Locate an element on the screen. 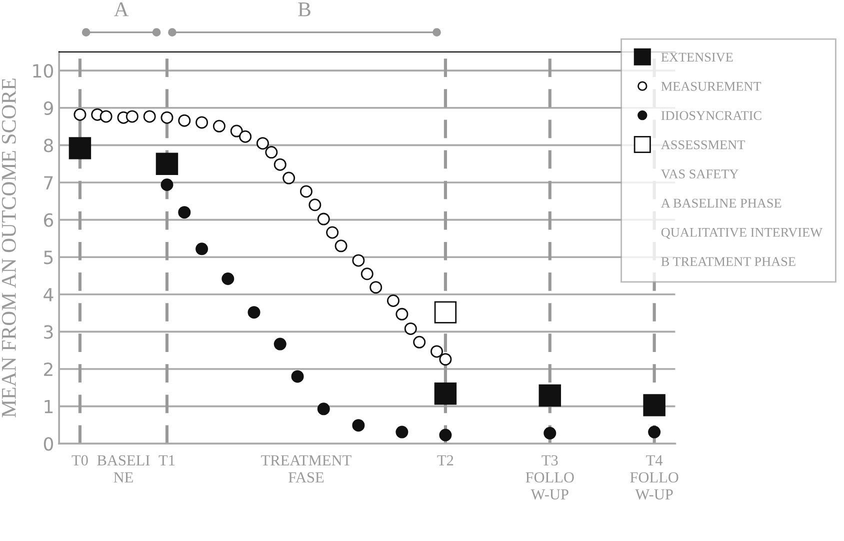 Image resolution: width=844 pixels, height=541 pixels. text: B TREATMENT PHASE is located at coordinates (728, 261).